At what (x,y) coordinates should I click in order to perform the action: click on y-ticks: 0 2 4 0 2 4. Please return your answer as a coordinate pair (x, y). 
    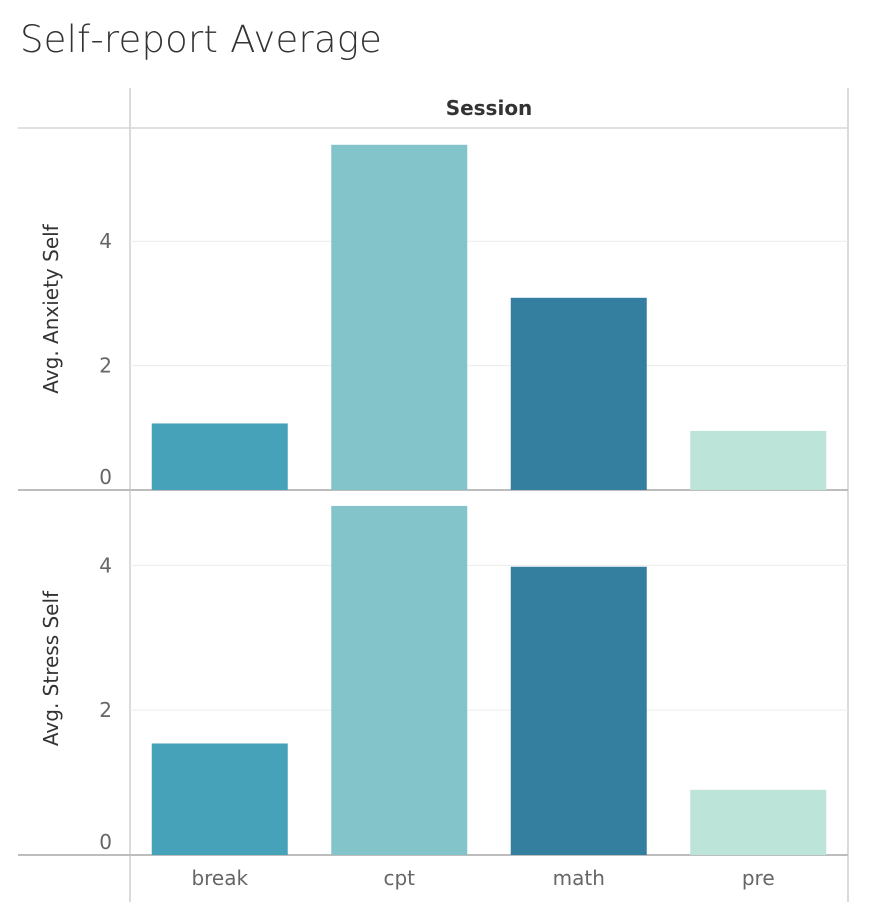
    Looking at the image, I should click on (105, 541).